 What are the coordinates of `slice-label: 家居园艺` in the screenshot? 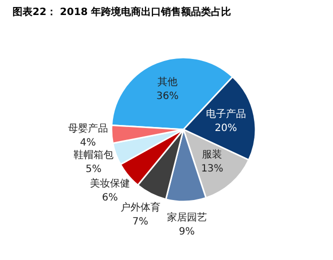 It's located at (186, 218).